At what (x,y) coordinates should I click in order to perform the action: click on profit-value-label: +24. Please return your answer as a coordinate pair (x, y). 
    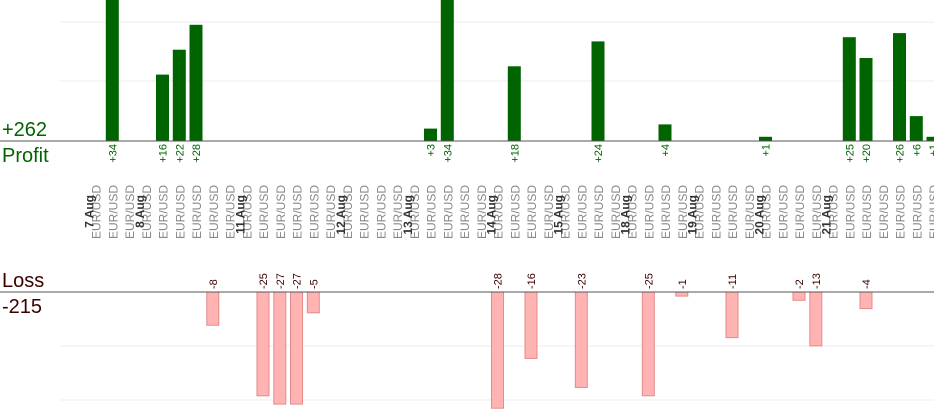
    Looking at the image, I should click on (599, 153).